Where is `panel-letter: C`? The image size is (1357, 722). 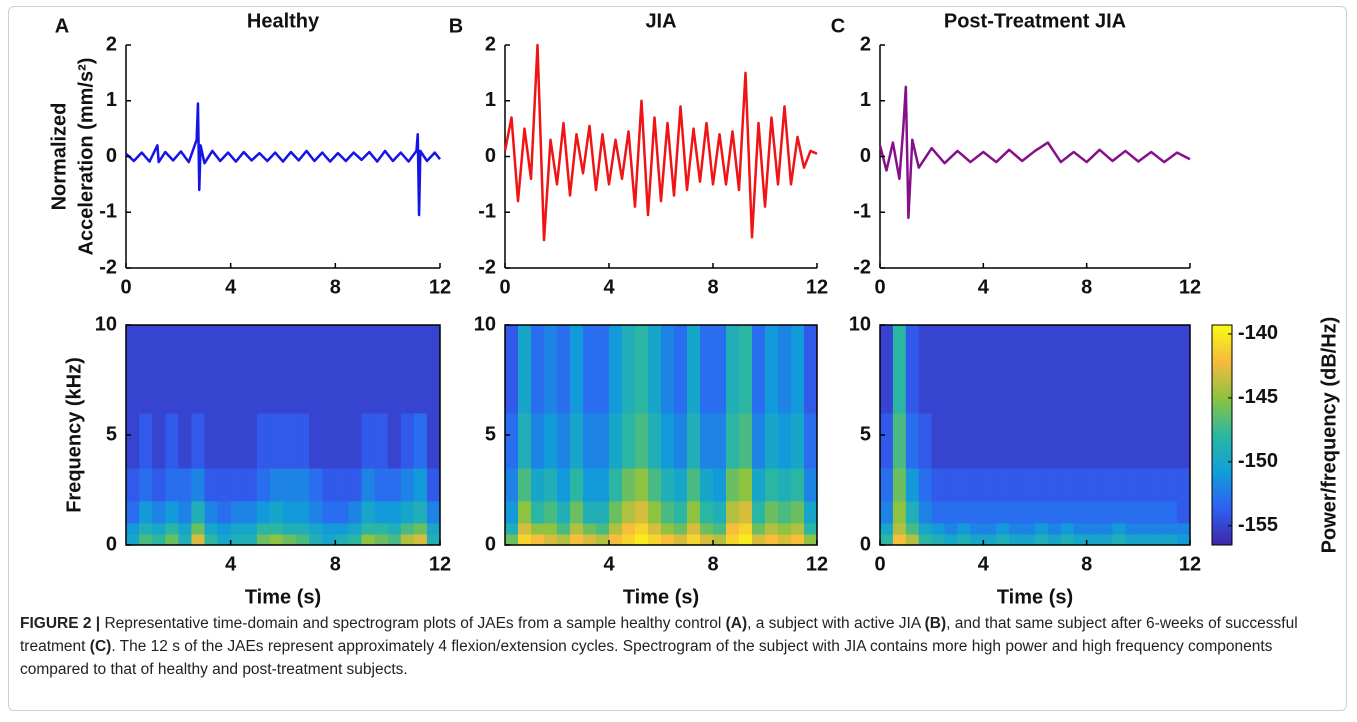 panel-letter: C is located at coordinates (838, 26).